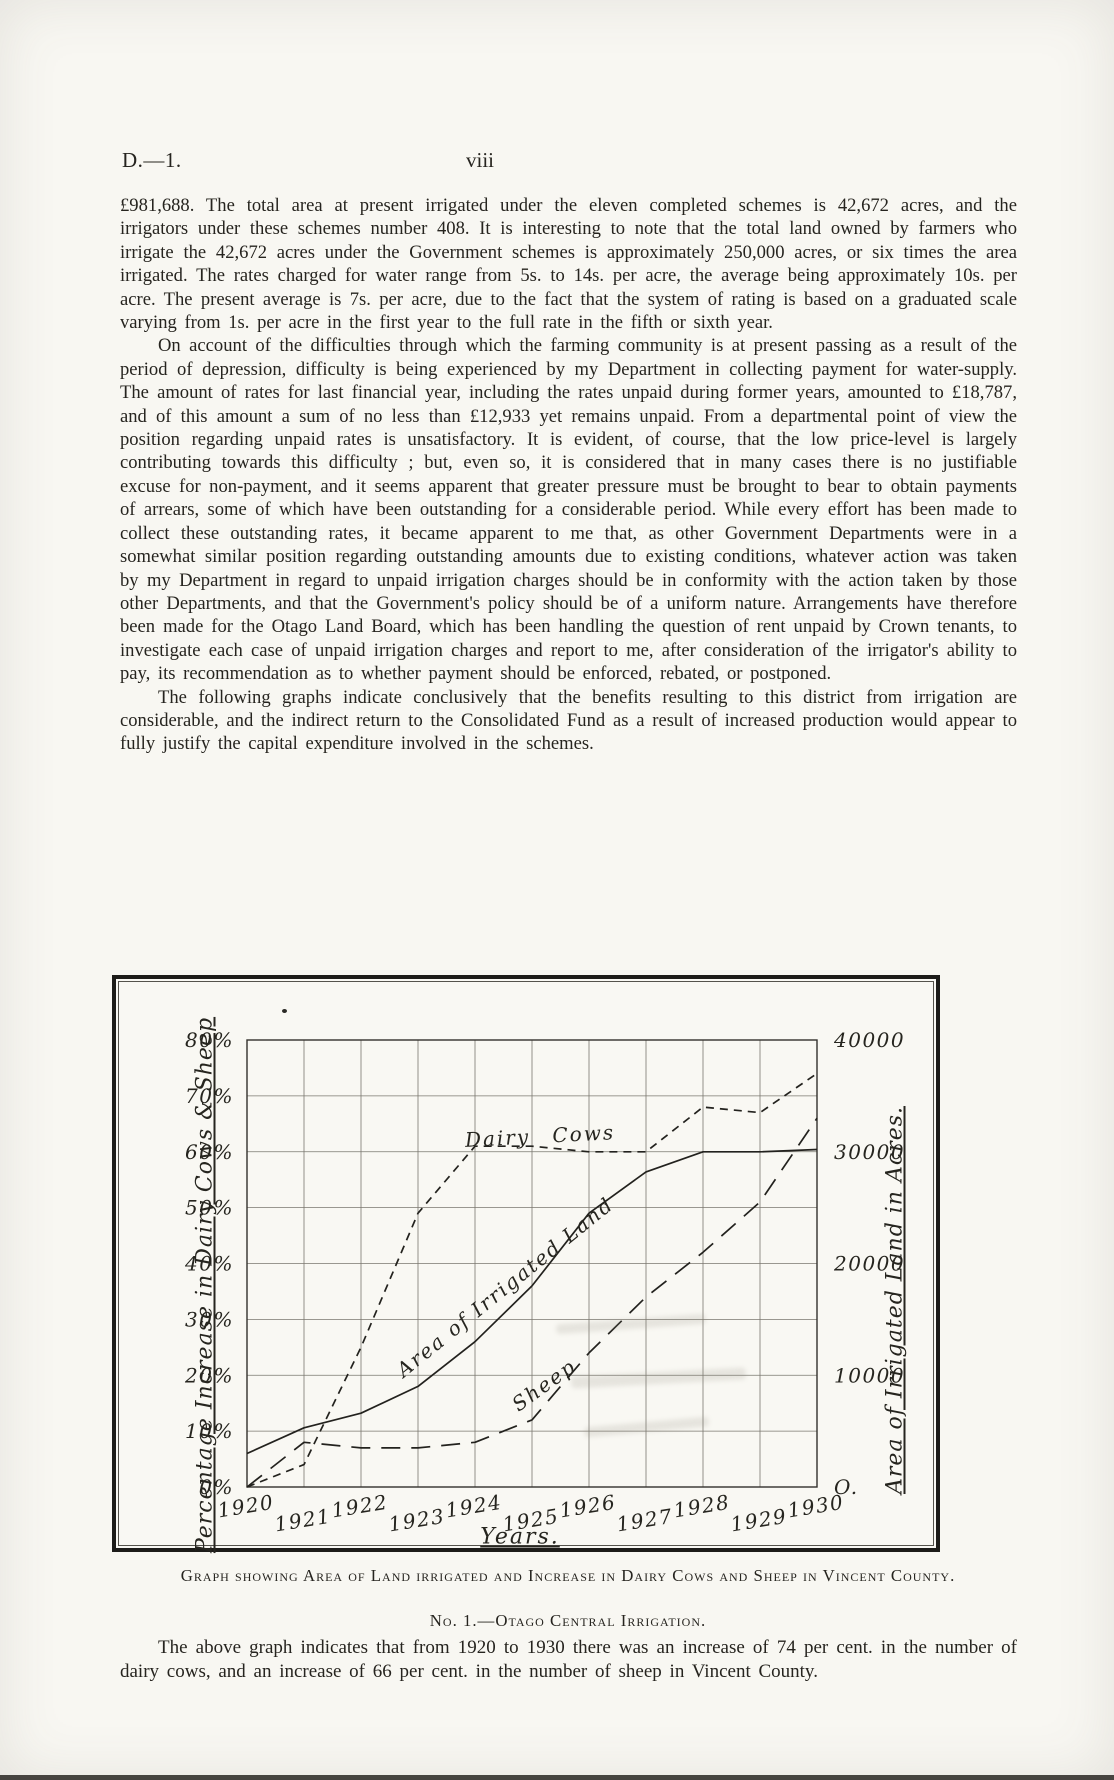 This screenshot has width=1114, height=1780. What do you see at coordinates (303, 1520) in the screenshot?
I see `year-tick: 1921` at bounding box center [303, 1520].